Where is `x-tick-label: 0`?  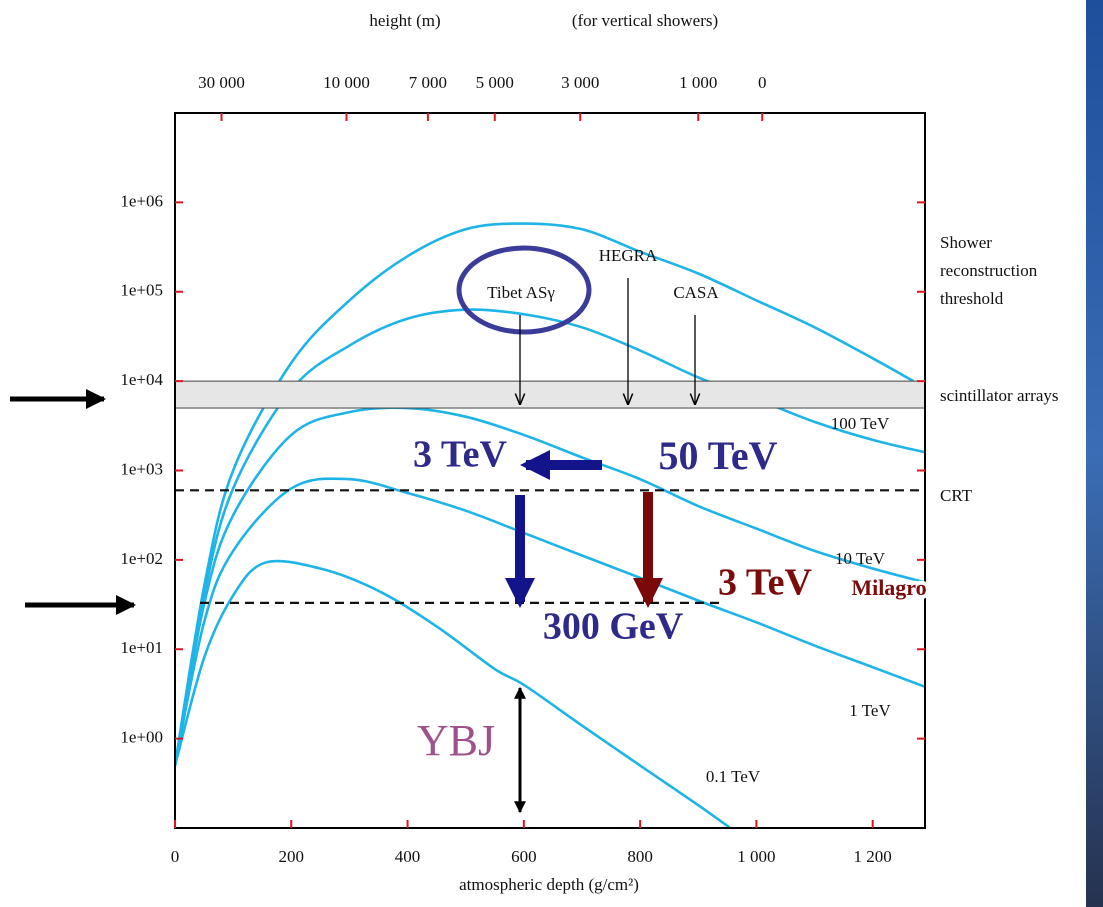
x-tick-label: 0 is located at coordinates (175, 856).